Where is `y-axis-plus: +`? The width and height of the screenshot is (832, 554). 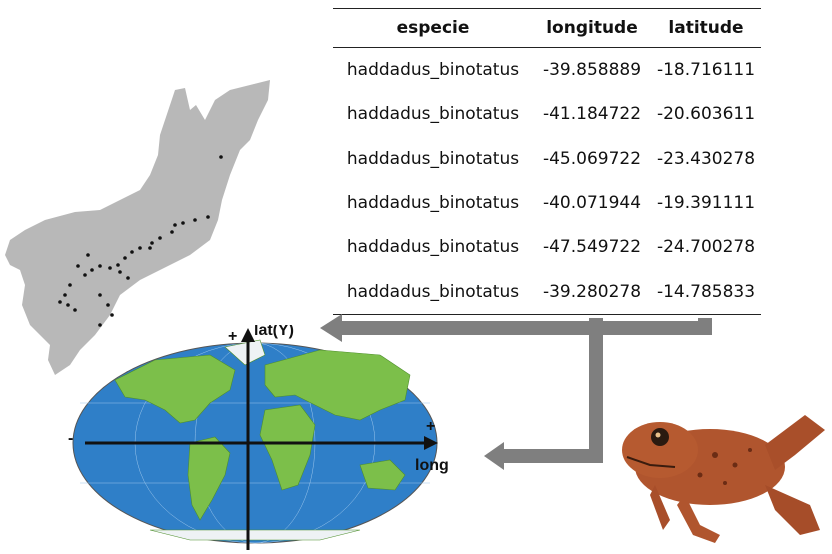 y-axis-plus: + is located at coordinates (232, 336).